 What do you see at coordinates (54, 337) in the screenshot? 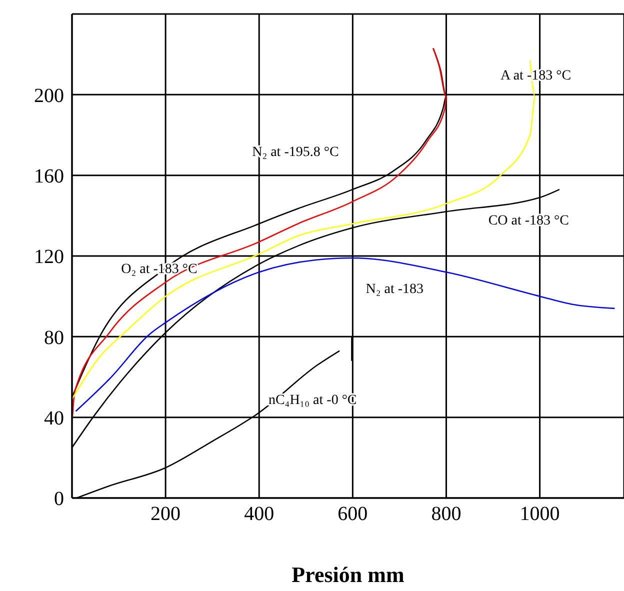
I see `y-tick-label: 80` at bounding box center [54, 337].